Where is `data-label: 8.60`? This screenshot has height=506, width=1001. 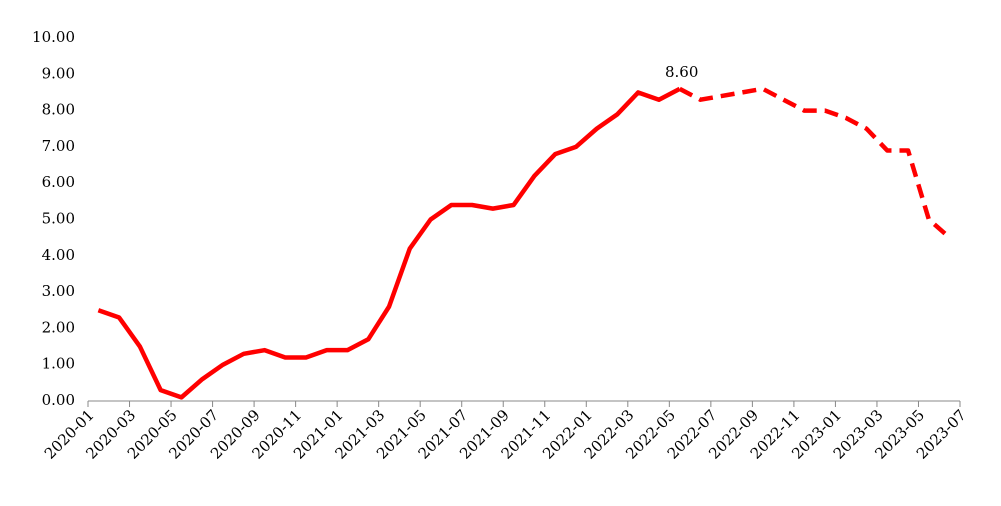
data-label: 8.60 is located at coordinates (681, 72).